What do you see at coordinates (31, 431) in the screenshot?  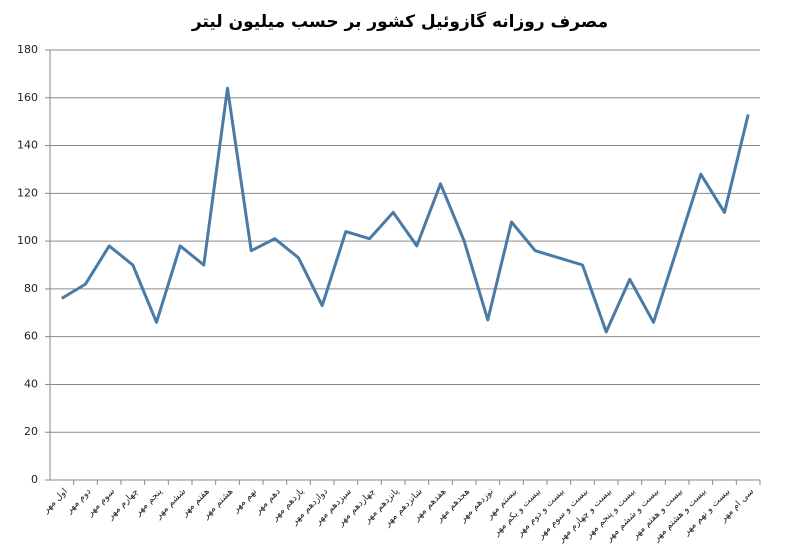 I see `y-tick-label: 20` at bounding box center [31, 431].